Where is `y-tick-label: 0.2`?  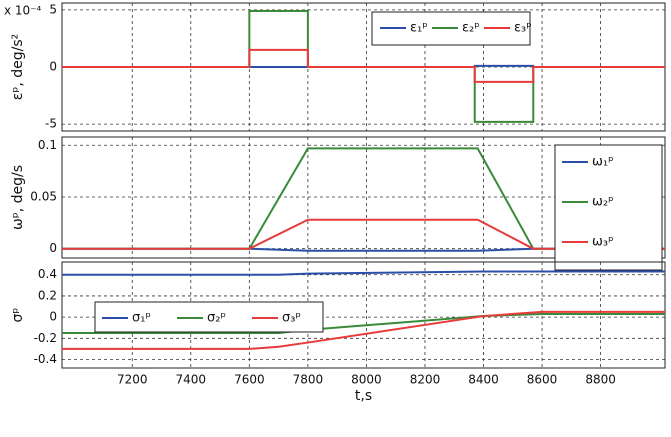
y-tick-label: 0.2 is located at coordinates (47, 295).